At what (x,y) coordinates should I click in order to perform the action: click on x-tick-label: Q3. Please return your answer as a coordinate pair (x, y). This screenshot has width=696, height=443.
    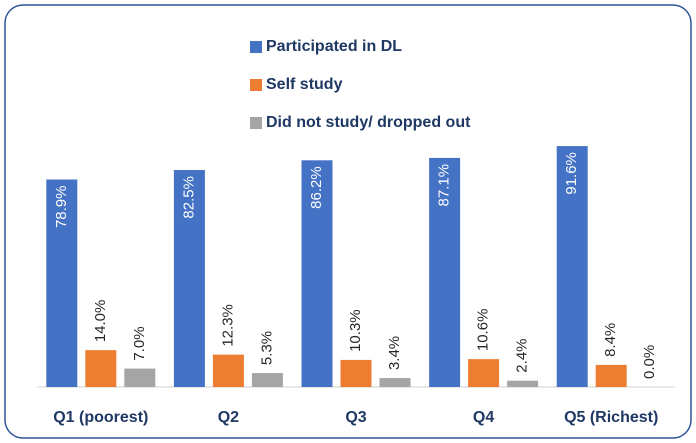
    Looking at the image, I should click on (355, 417).